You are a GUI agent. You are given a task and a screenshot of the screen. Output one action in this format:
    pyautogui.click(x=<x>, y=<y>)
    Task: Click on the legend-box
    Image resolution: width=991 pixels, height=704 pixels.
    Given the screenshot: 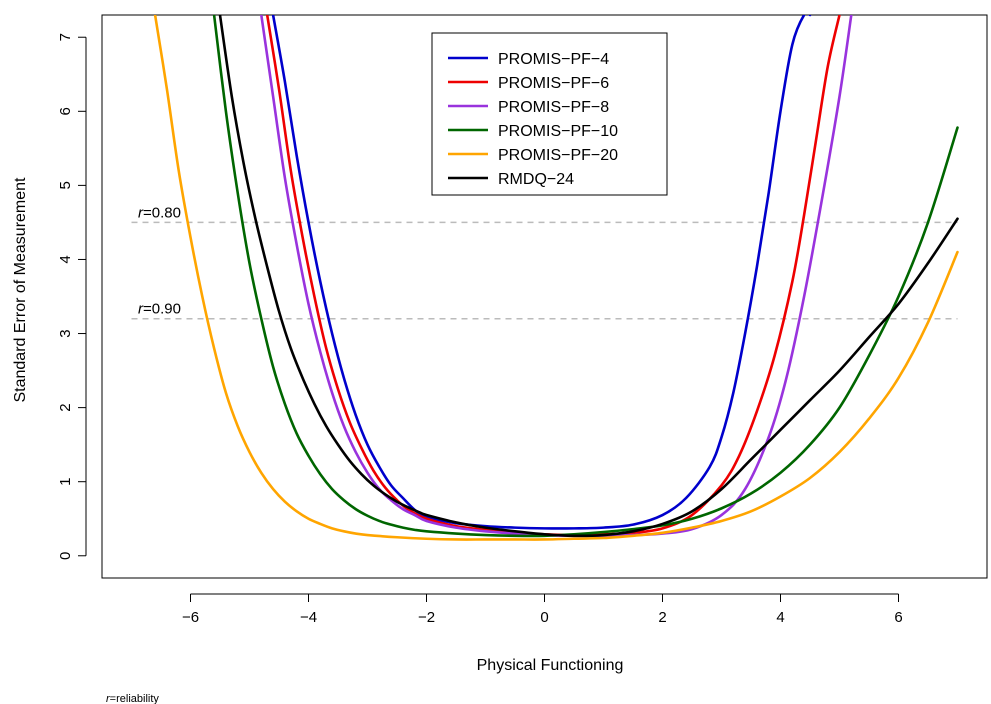 What is the action you would take?
    pyautogui.click(x=549, y=114)
    